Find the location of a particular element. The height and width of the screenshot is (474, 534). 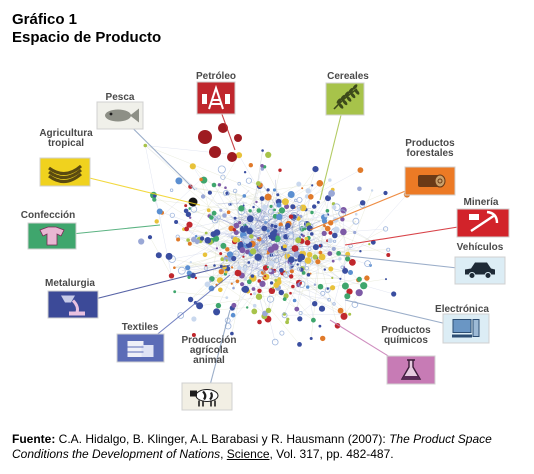

category-label-quimicos: Productos químicos is located at coordinates (406, 335).